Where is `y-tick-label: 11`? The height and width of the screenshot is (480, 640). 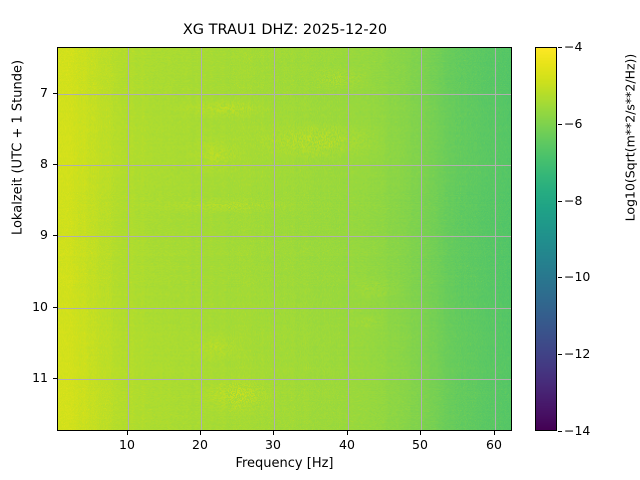
y-tick-label: 11 is located at coordinates (40, 377).